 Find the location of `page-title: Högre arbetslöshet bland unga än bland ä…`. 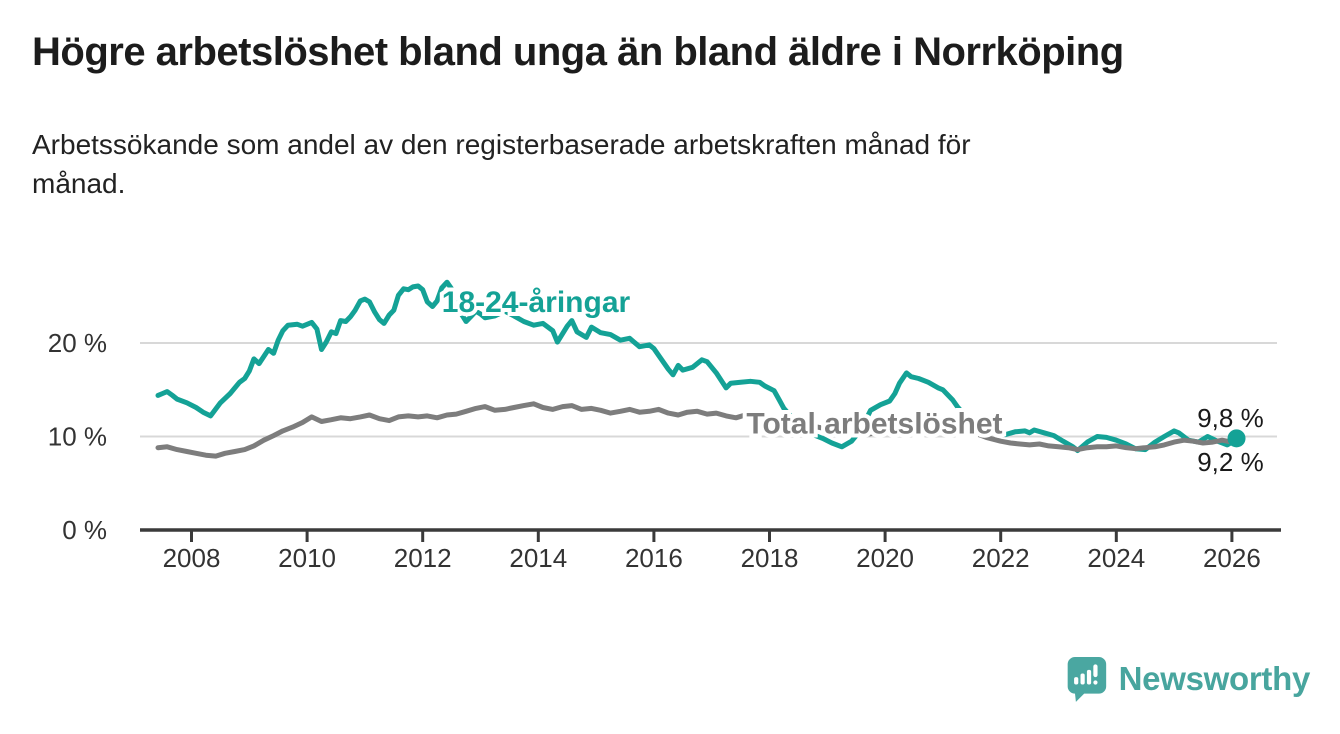

page-title: Högre arbetslöshet bland unga än bland ä… is located at coordinates (578, 52).